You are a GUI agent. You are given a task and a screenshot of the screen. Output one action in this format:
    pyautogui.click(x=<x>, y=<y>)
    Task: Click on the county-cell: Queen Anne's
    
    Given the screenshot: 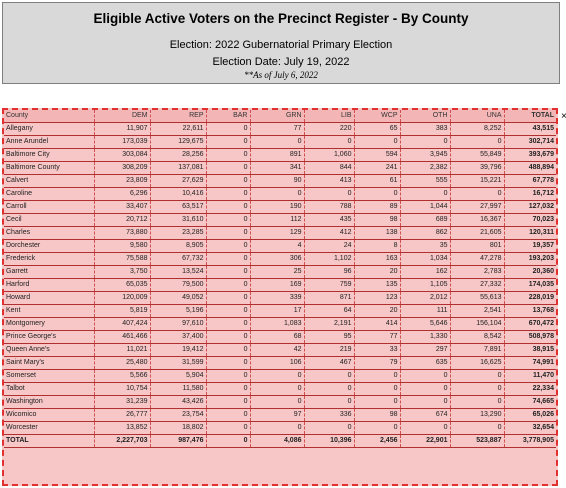 What is the action you would take?
    pyautogui.click(x=49, y=350)
    